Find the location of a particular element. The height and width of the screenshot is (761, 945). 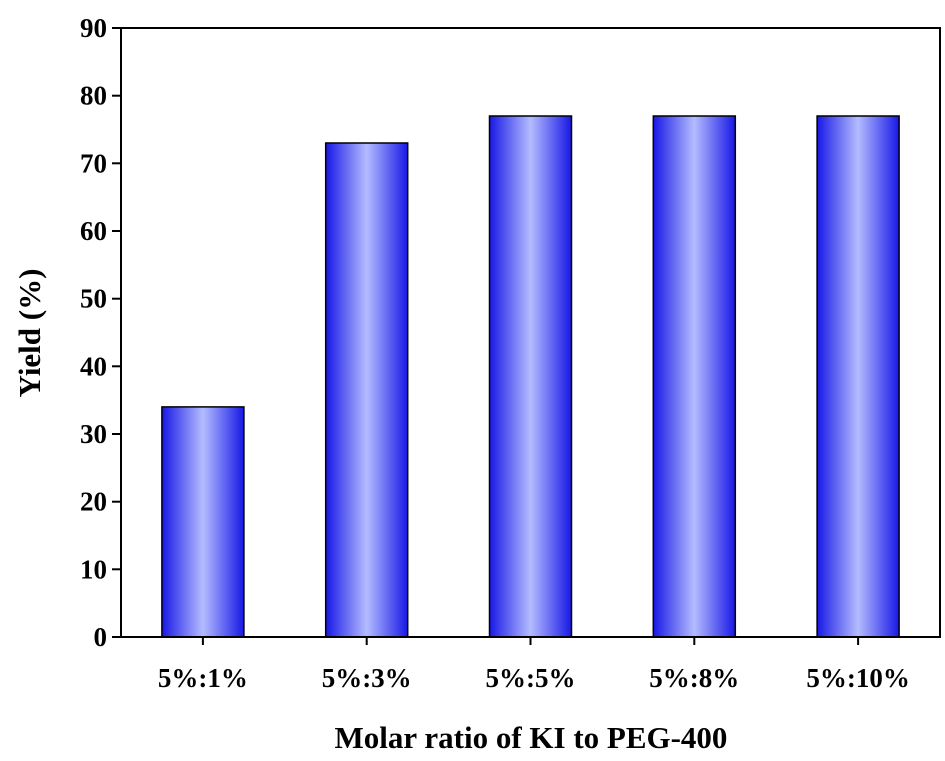

x-tick-label-4: 5%:10% is located at coordinates (858, 678).